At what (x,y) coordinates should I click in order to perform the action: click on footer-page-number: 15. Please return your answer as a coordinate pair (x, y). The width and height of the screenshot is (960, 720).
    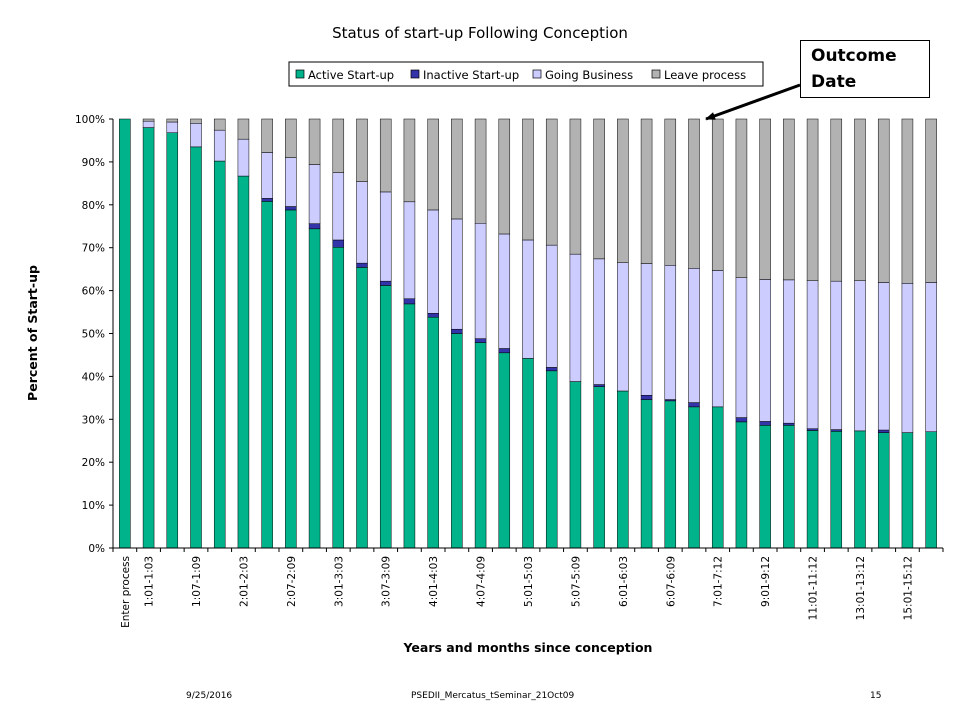
    Looking at the image, I should click on (876, 696).